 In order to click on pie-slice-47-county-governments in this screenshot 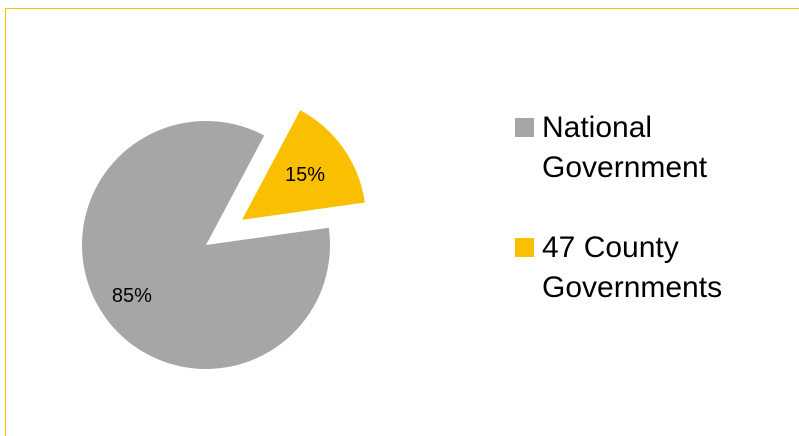, I will do `click(303, 165)`.